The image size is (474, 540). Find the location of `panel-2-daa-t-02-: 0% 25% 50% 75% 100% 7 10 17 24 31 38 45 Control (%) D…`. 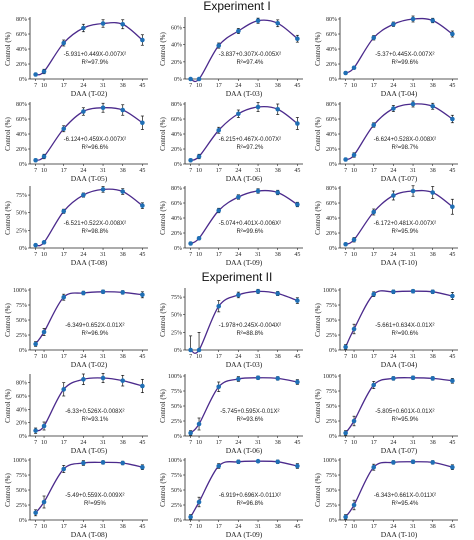

panel-2-daa-t-02-: 0% 25% 50% 75% 100% 7 10 17 24 31 38 45 Control (%) D… is located at coordinates (76, 328).